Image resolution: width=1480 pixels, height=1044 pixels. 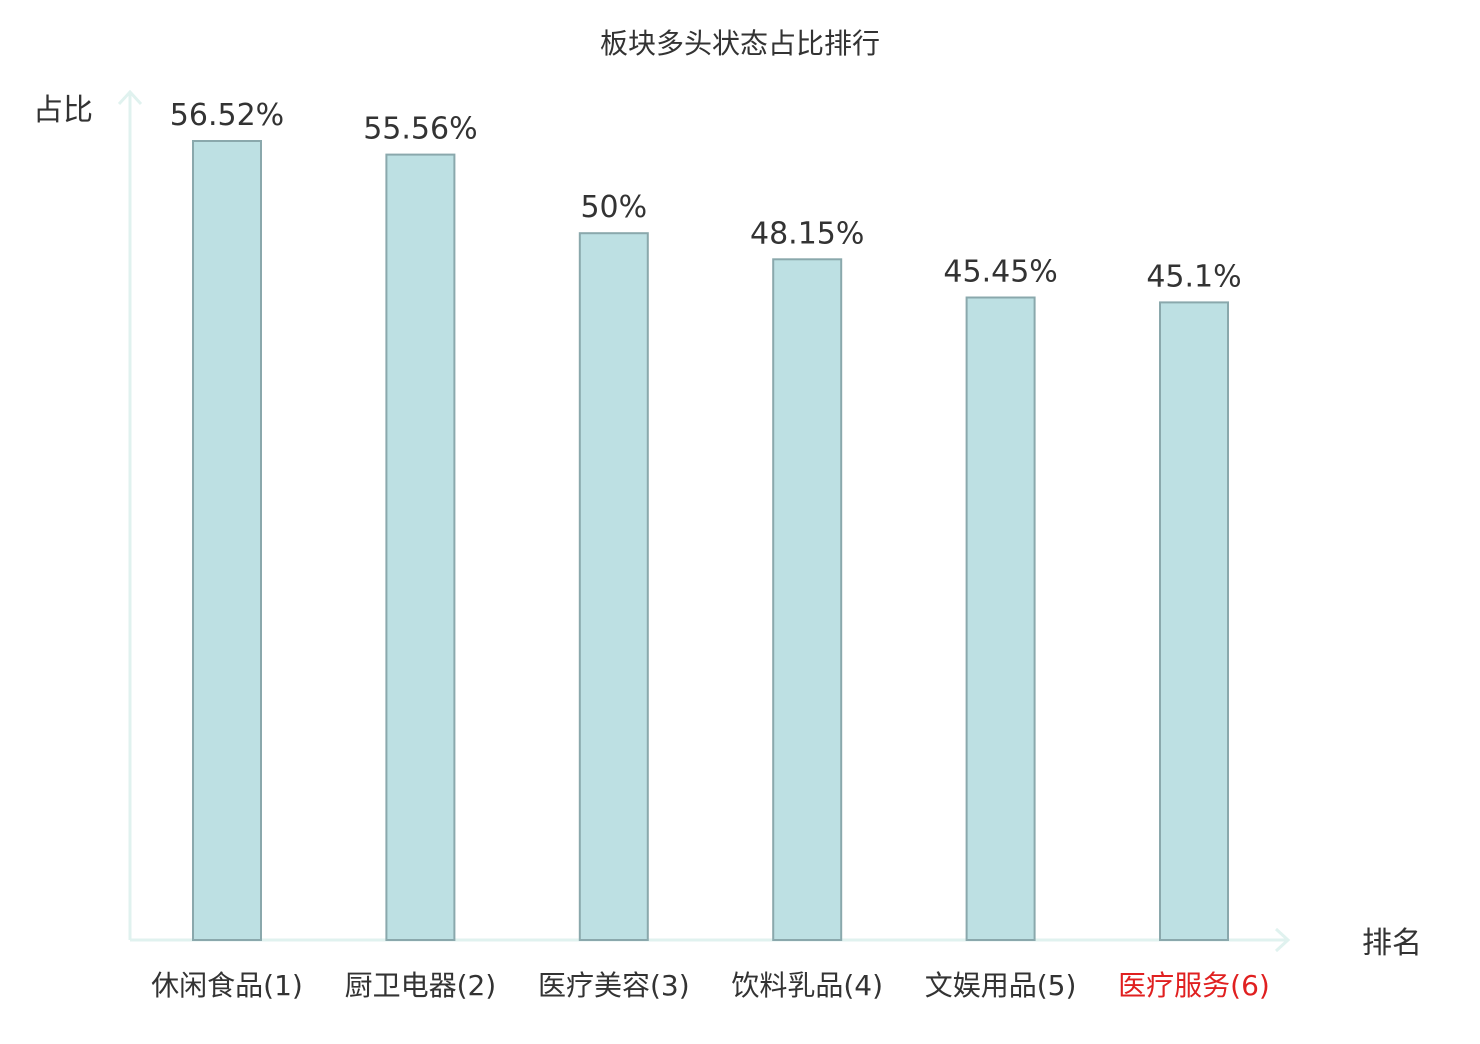 I want to click on data-label: 45.1%, so click(x=1193, y=276).